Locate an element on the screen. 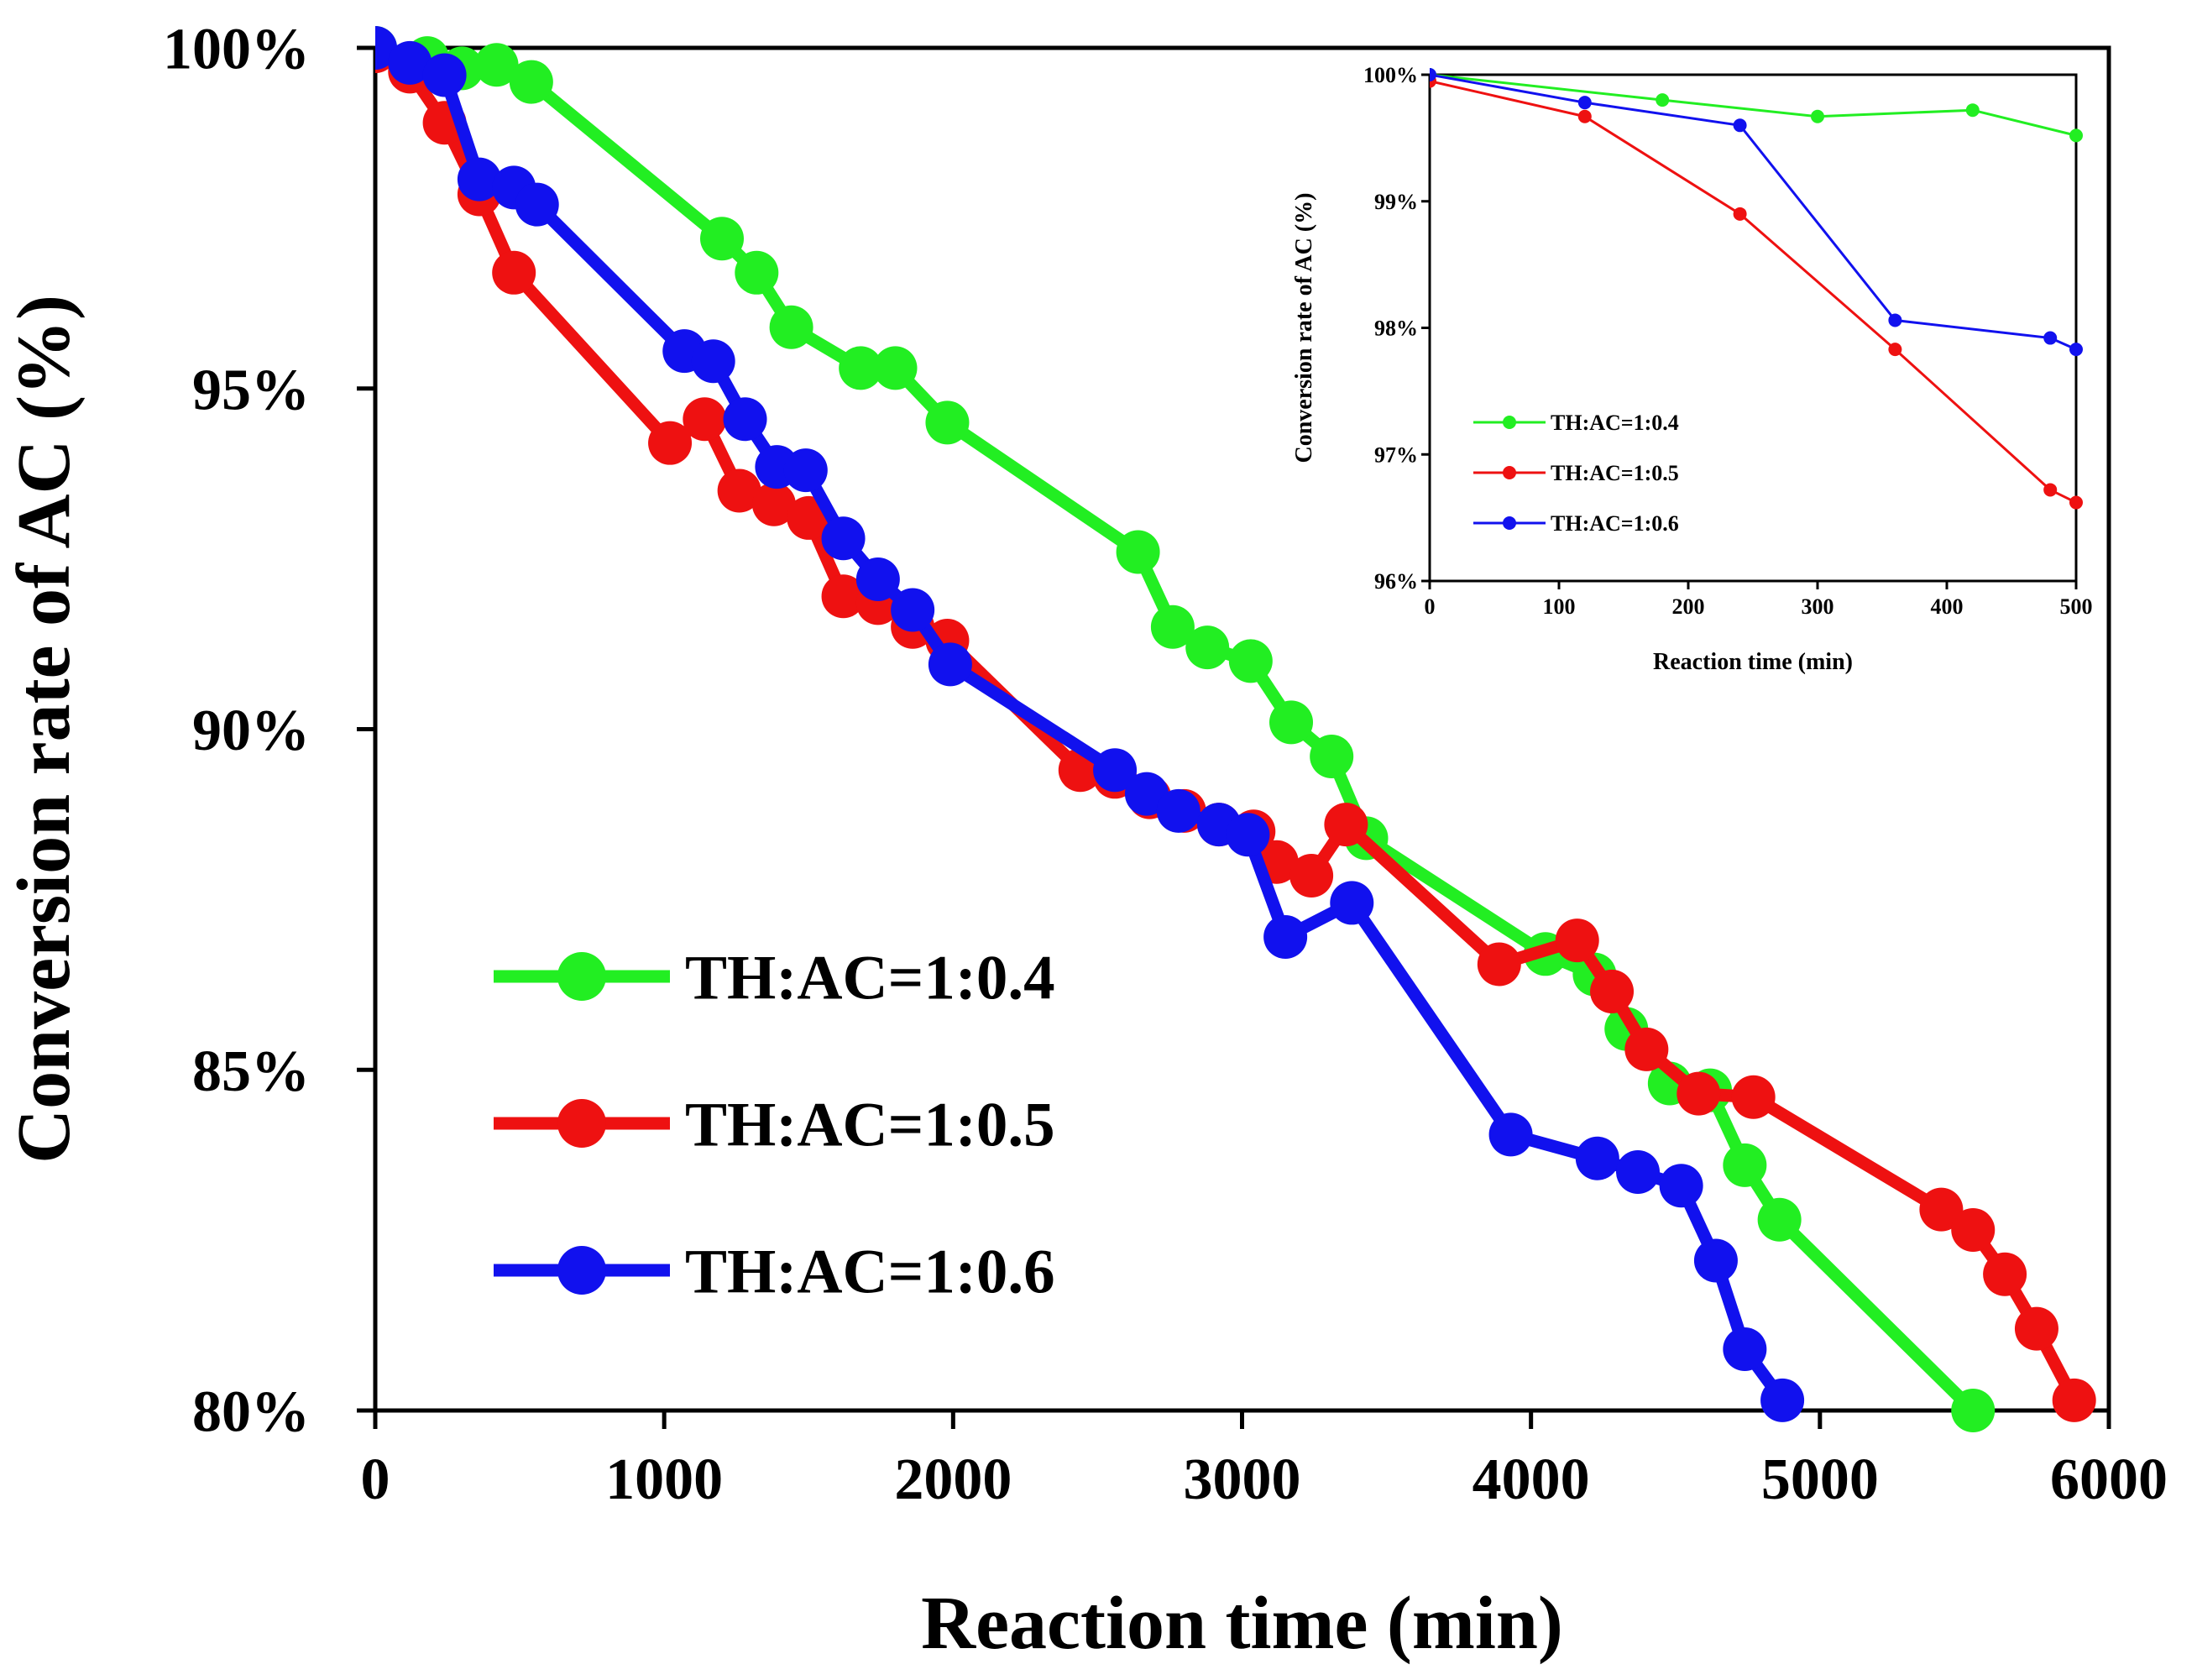 The height and width of the screenshot is (1680, 2197). main-y-tick-label: 95% is located at coordinates (251, 390).